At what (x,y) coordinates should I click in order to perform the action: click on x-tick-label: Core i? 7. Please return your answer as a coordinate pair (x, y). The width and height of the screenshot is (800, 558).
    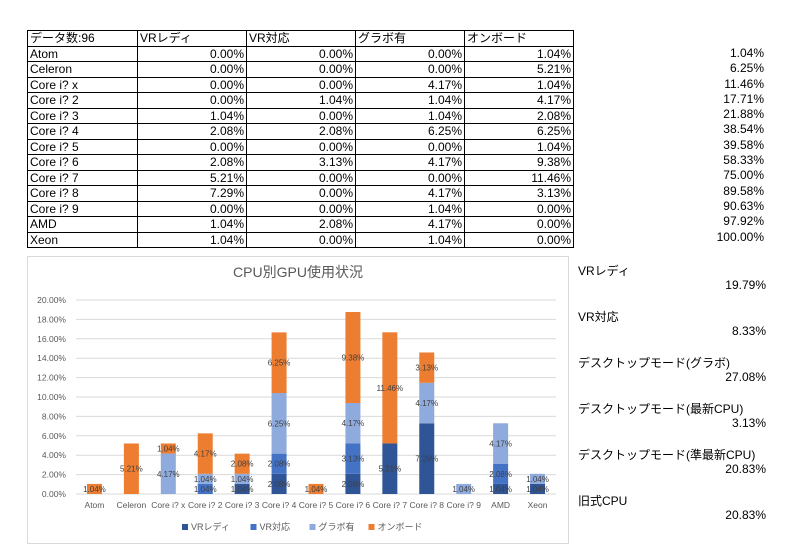
    Looking at the image, I should click on (390, 505).